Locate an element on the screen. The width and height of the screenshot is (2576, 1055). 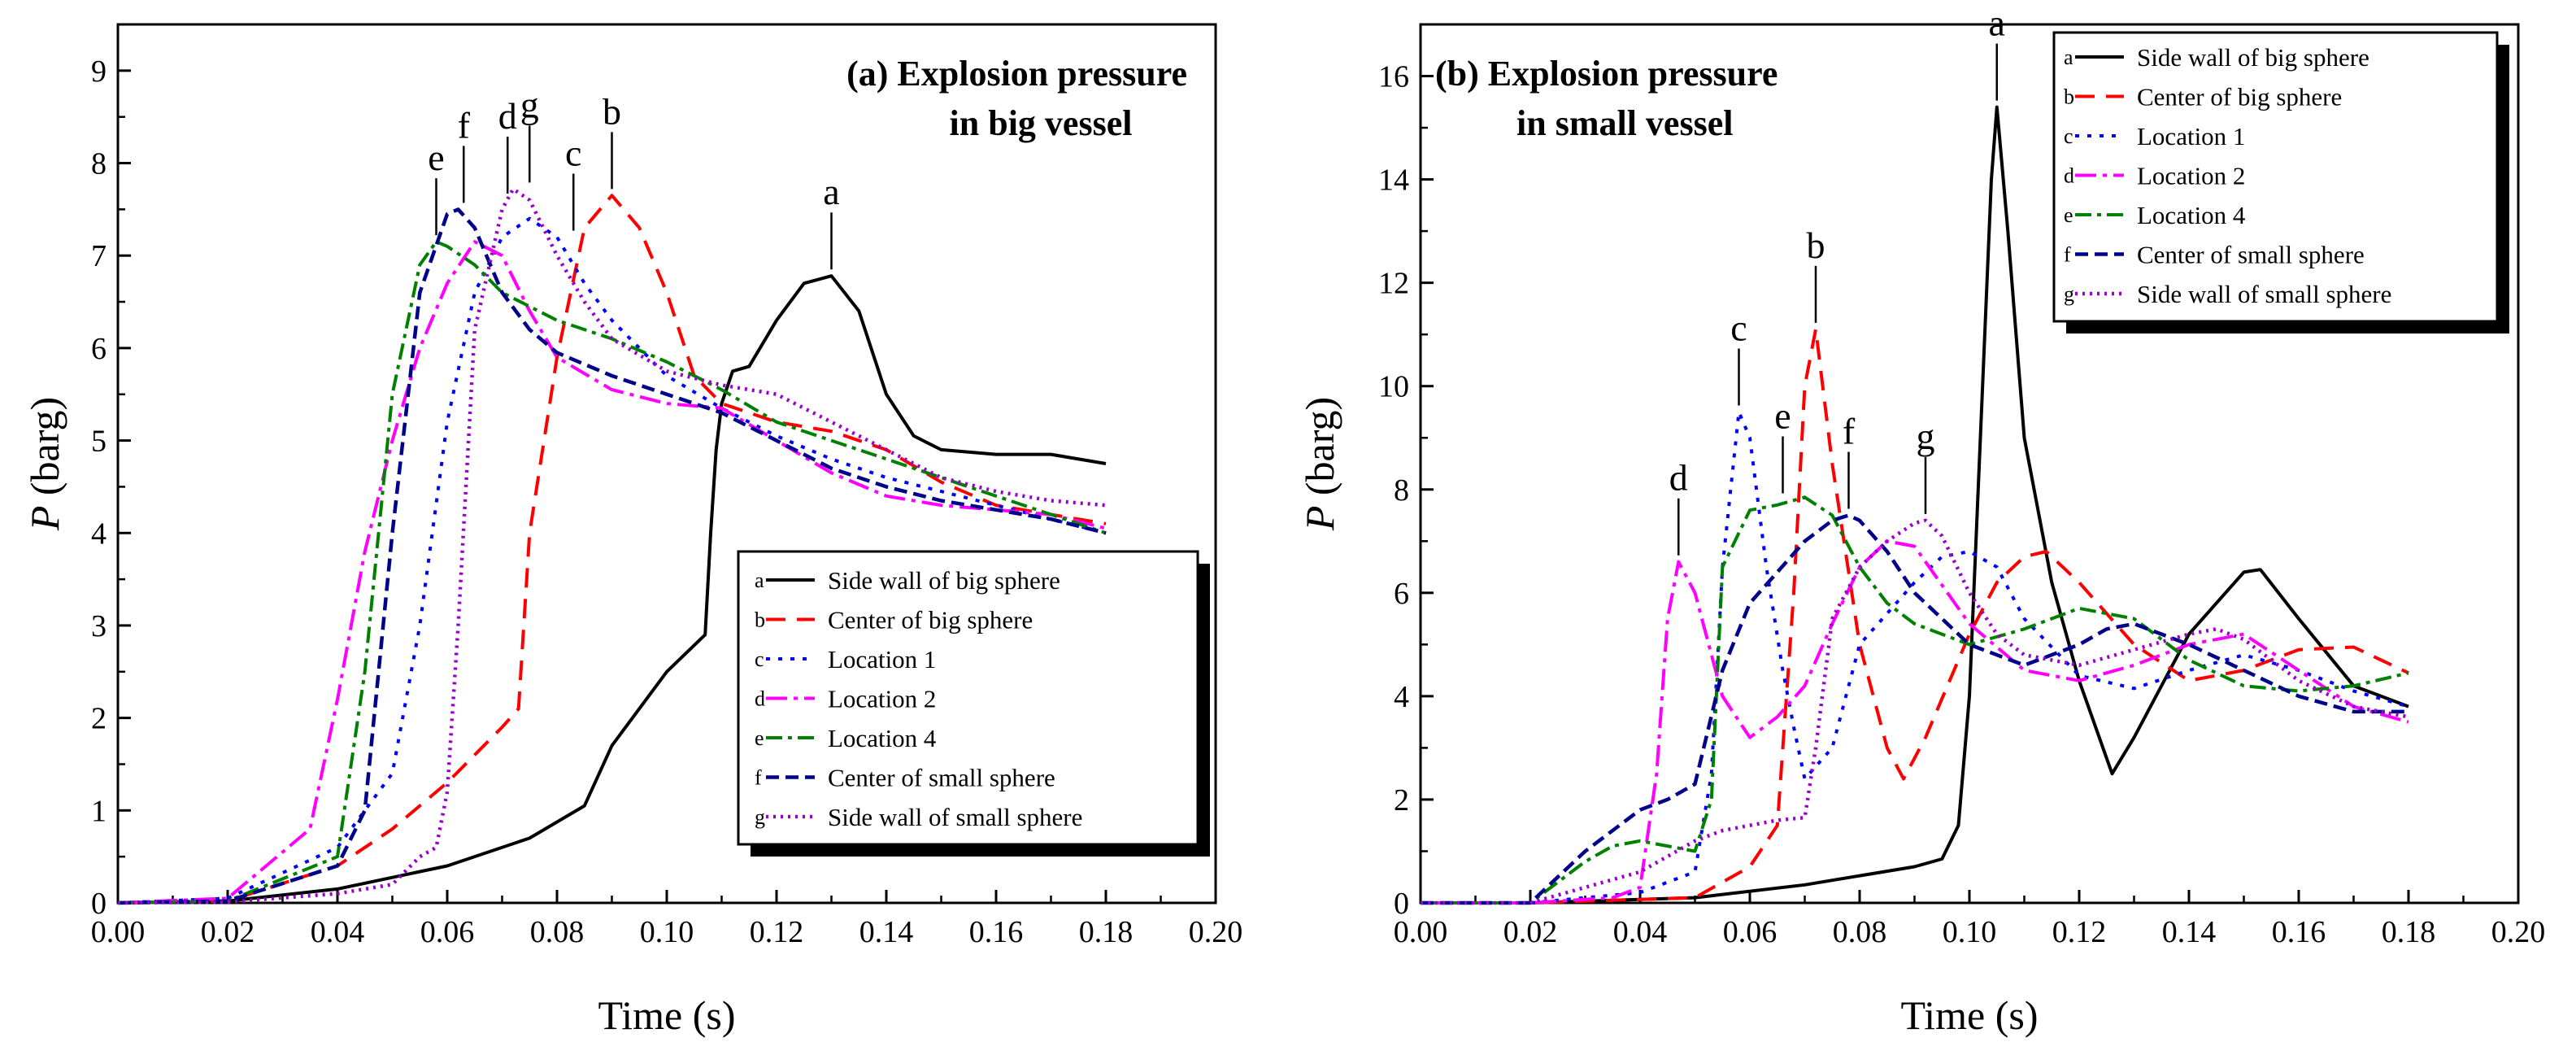
x-tick-label: 0.14 is located at coordinates (887, 932).